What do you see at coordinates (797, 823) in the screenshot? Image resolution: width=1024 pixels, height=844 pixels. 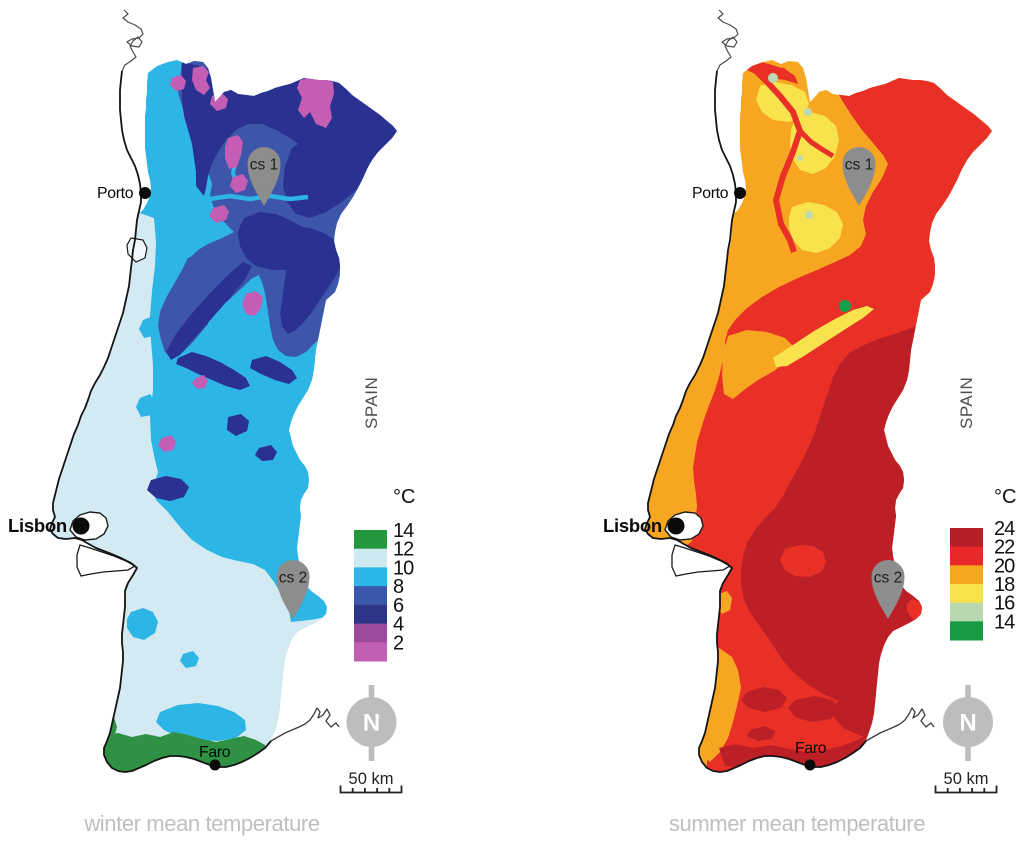 I see `svg-text: summer mean temperature` at bounding box center [797, 823].